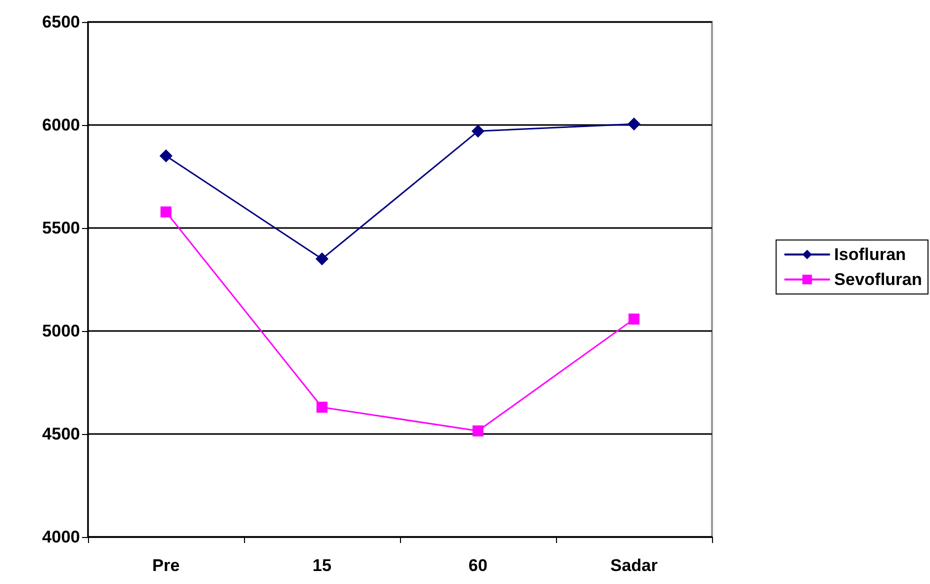 The width and height of the screenshot is (930, 584). Describe the element at coordinates (166, 565) in the screenshot. I see `x-tick-label: Pre` at that location.